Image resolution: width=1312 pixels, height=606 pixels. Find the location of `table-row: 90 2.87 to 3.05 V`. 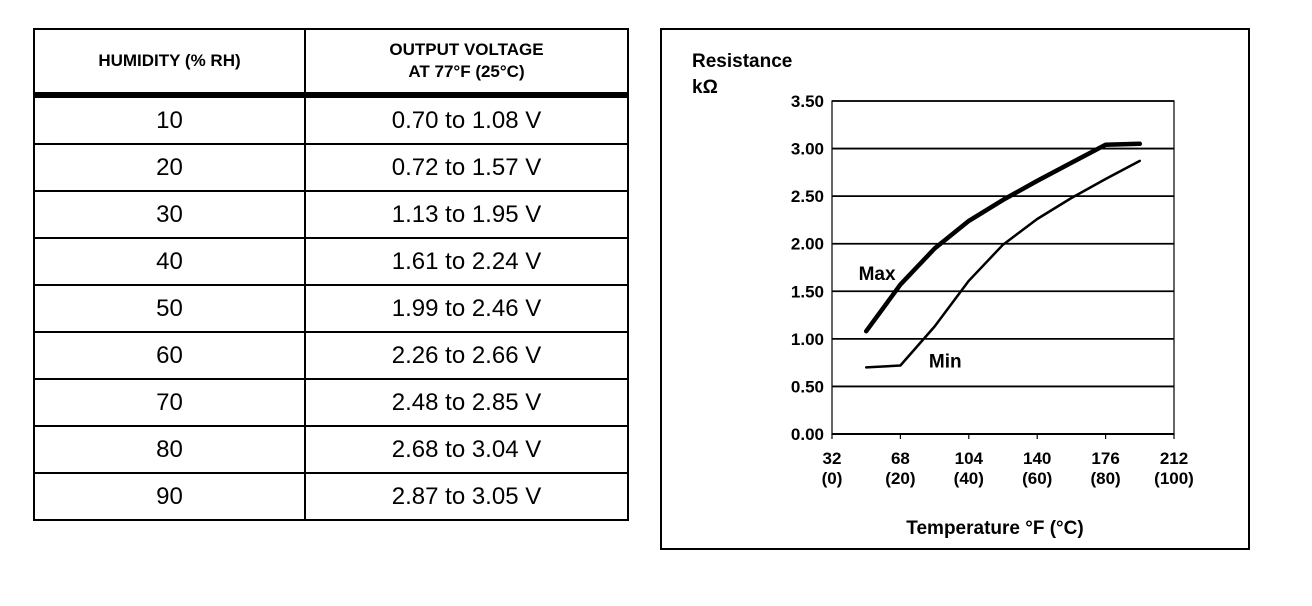

table-row: 90 2.87 to 3.05 V is located at coordinates (331, 496).